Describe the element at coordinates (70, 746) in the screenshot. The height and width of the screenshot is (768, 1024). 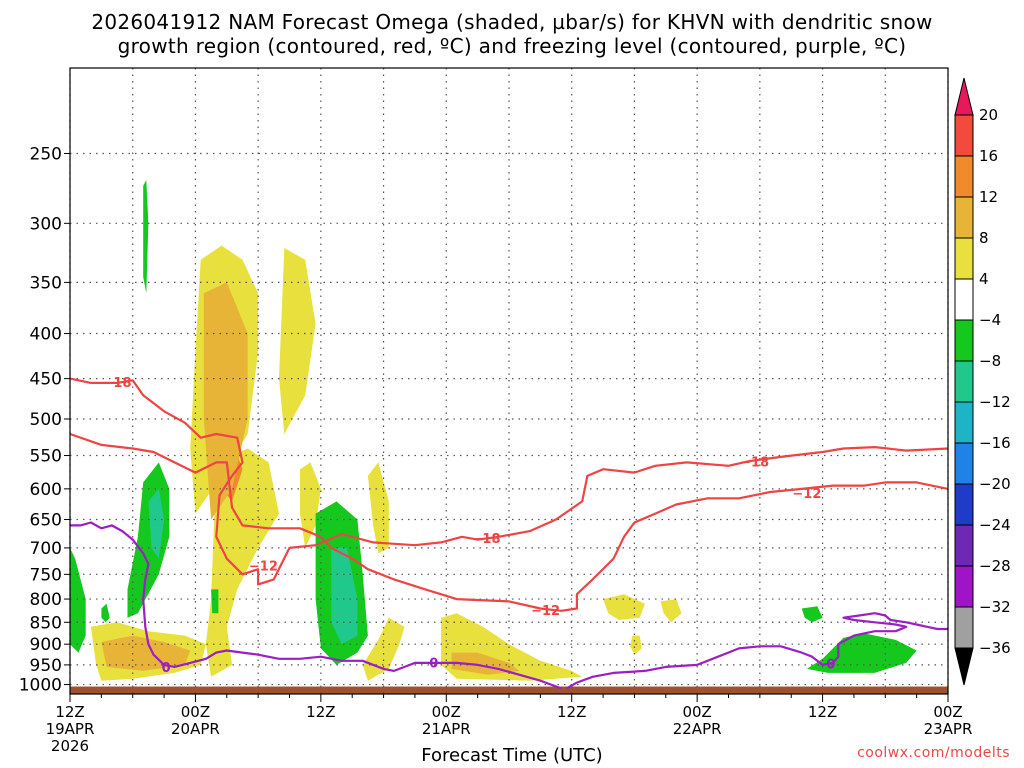
I see `x-tick-label: 2026` at that location.